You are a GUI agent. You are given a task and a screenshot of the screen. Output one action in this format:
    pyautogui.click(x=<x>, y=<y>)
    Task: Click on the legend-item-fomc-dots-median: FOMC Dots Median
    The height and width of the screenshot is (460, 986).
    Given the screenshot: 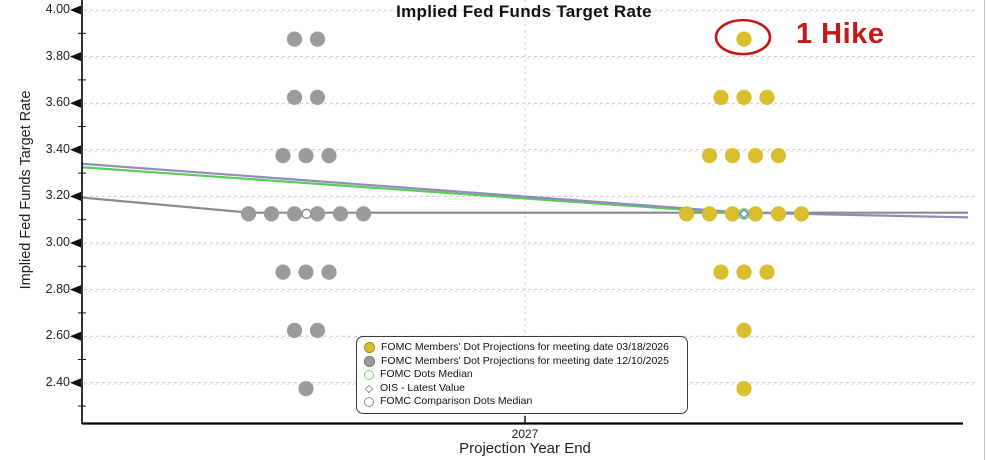 What is the action you would take?
    pyautogui.click(x=522, y=375)
    